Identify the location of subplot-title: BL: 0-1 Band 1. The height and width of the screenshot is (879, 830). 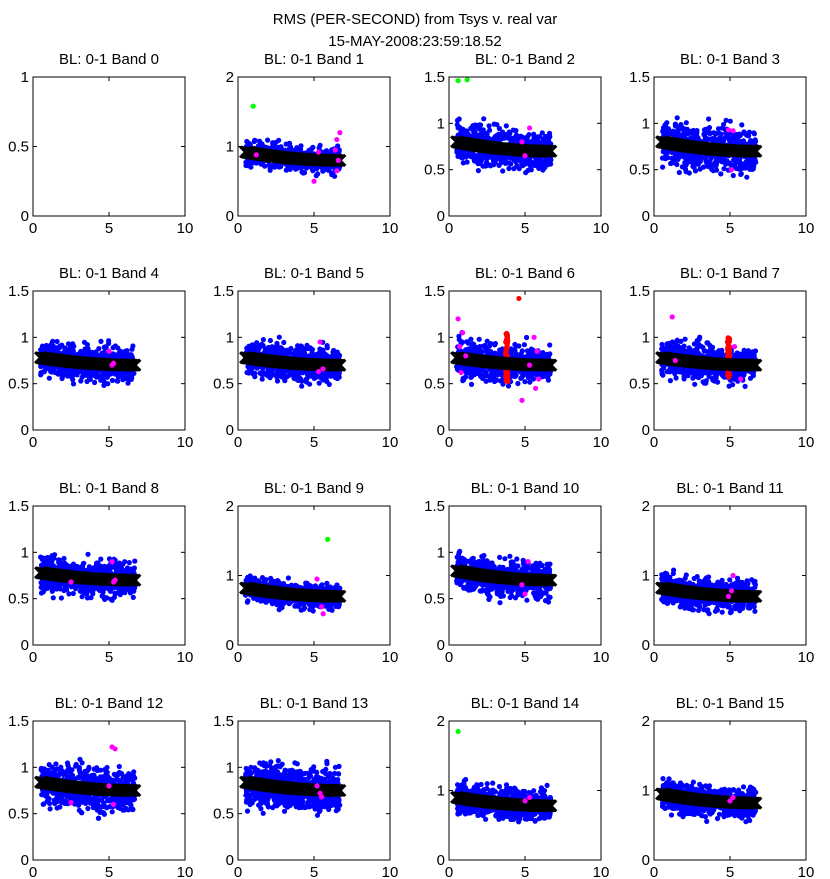
(314, 59).